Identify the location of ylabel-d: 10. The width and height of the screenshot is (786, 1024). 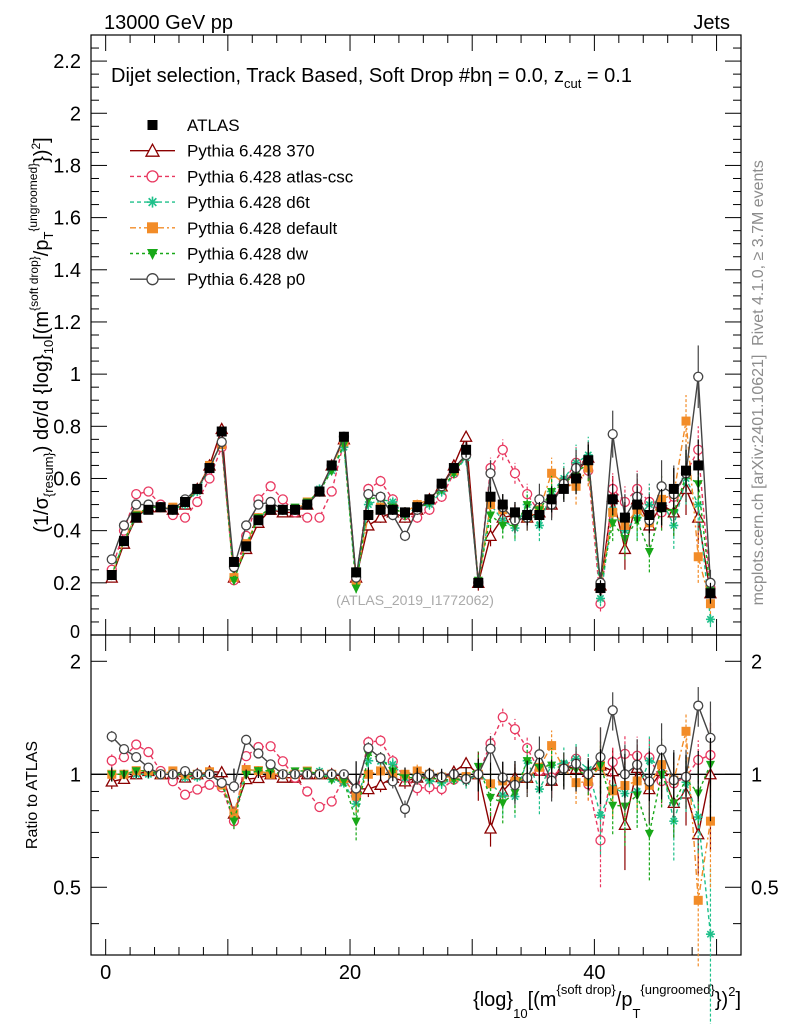
(48, 347).